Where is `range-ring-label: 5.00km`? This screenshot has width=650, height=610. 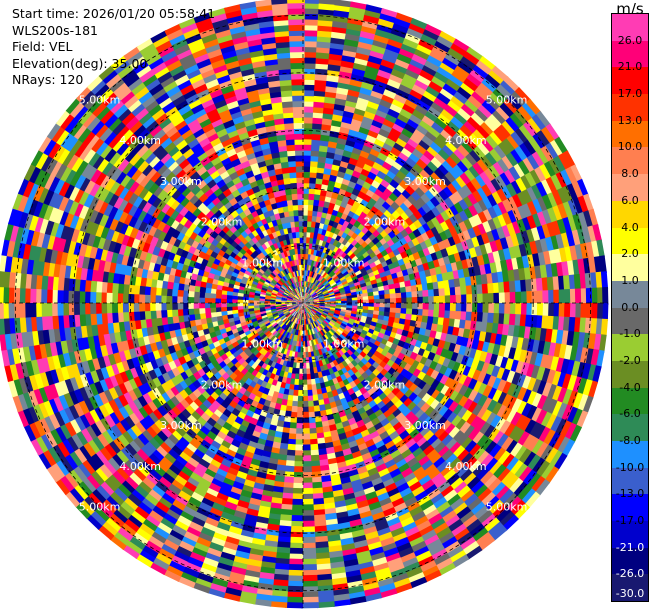
range-ring-label: 5.00km is located at coordinates (507, 507).